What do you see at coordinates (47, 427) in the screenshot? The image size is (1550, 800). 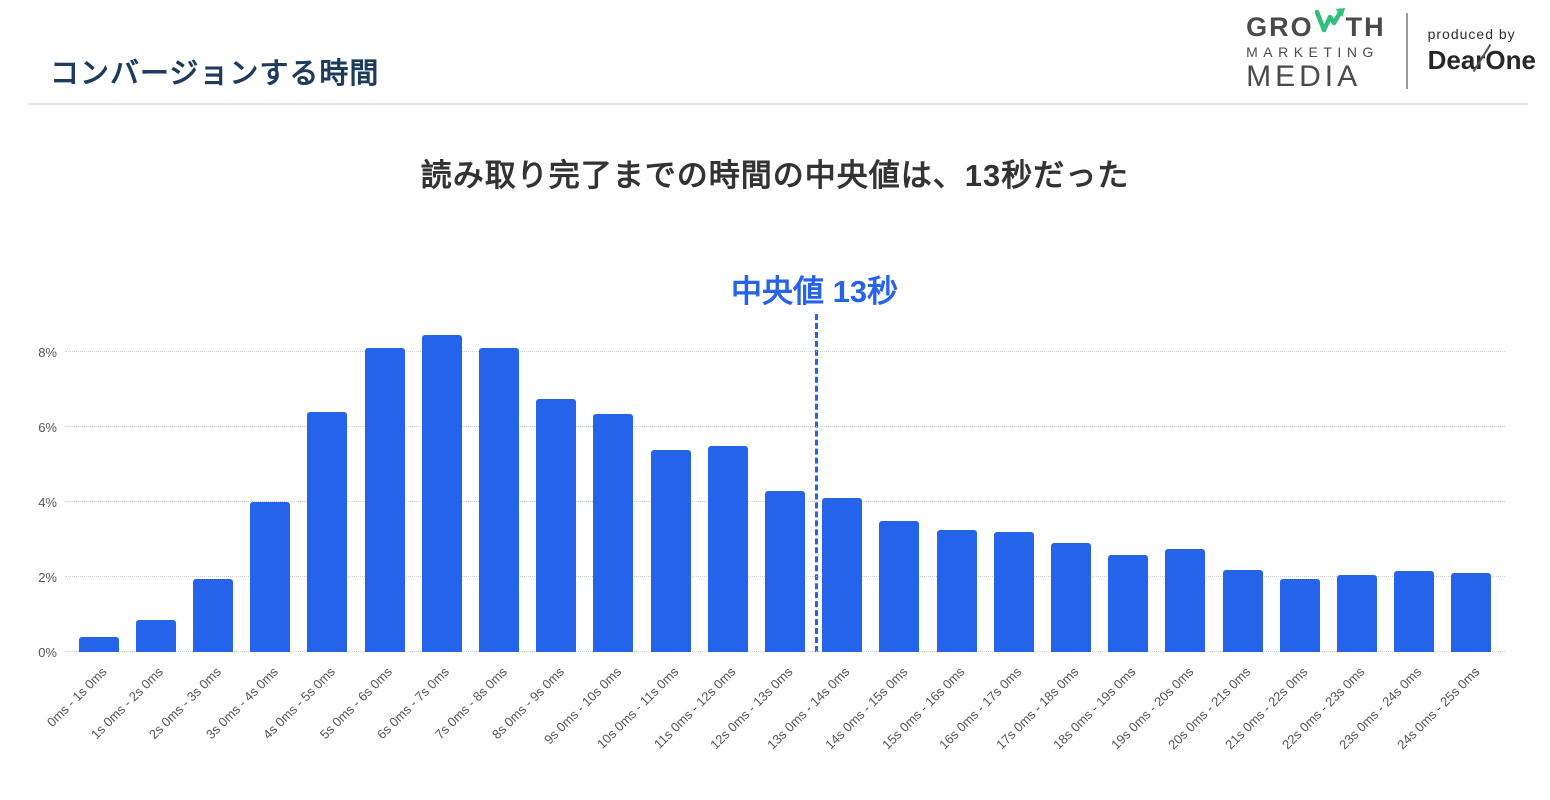 I see `y-axis-tick: 6%` at bounding box center [47, 427].